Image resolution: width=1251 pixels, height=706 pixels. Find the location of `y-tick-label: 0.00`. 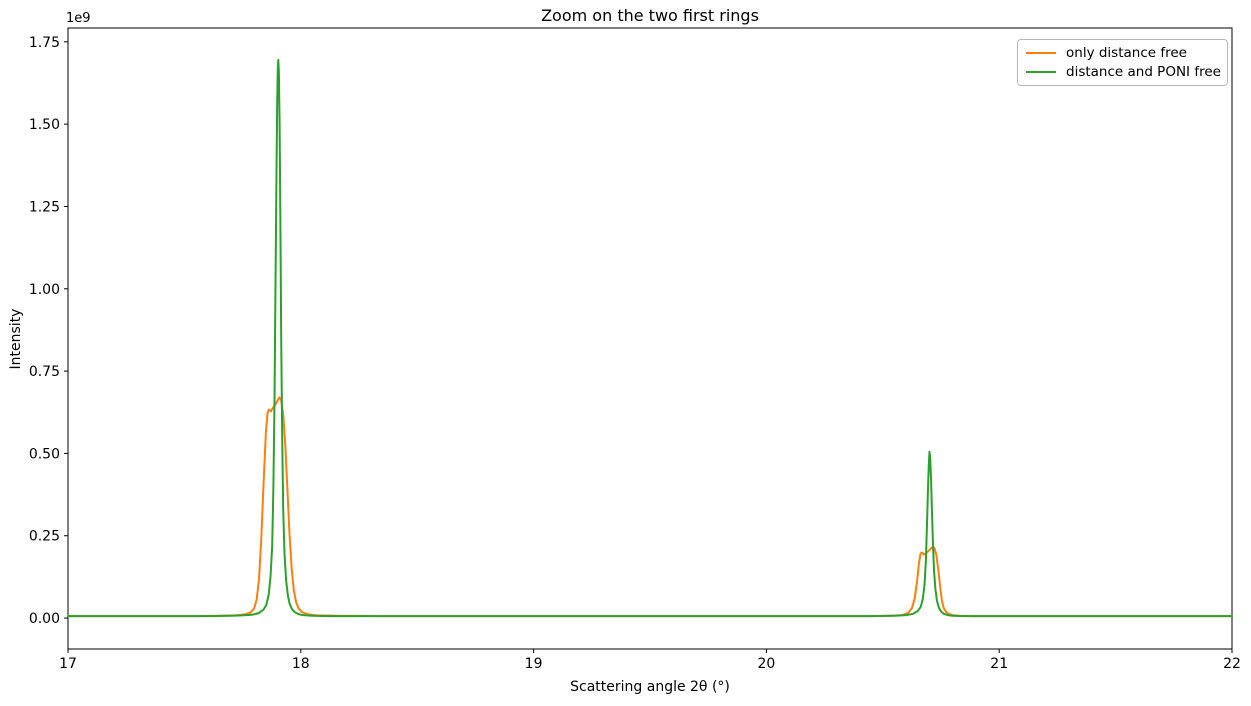

y-tick-label: 0.00 is located at coordinates (44, 619).